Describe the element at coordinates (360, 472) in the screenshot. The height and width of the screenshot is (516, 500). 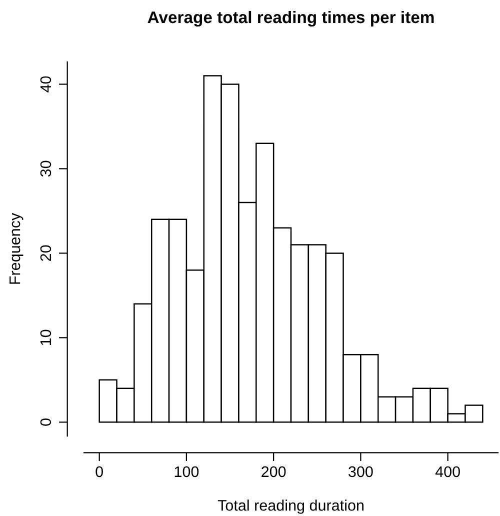
I see `x-tick-label: 300` at that location.